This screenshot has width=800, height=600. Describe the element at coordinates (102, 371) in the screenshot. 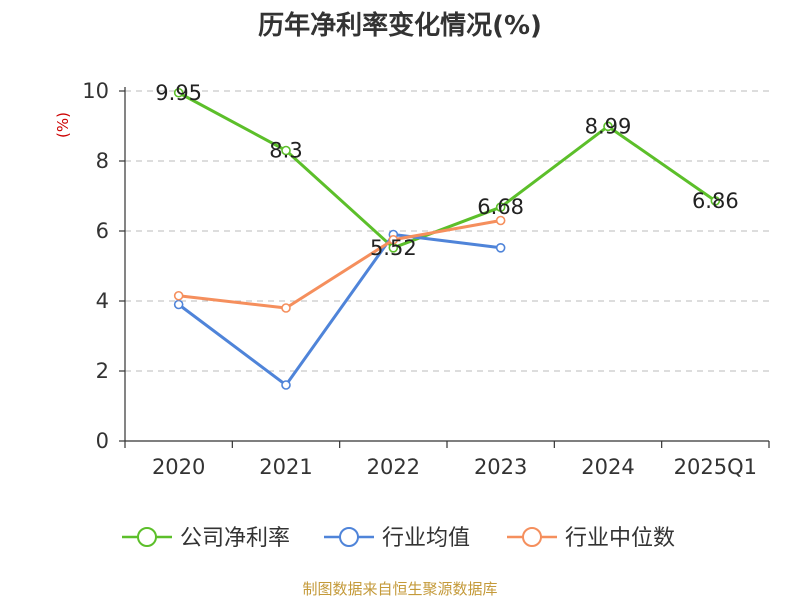

I see `y-tick-label: 2` at that location.